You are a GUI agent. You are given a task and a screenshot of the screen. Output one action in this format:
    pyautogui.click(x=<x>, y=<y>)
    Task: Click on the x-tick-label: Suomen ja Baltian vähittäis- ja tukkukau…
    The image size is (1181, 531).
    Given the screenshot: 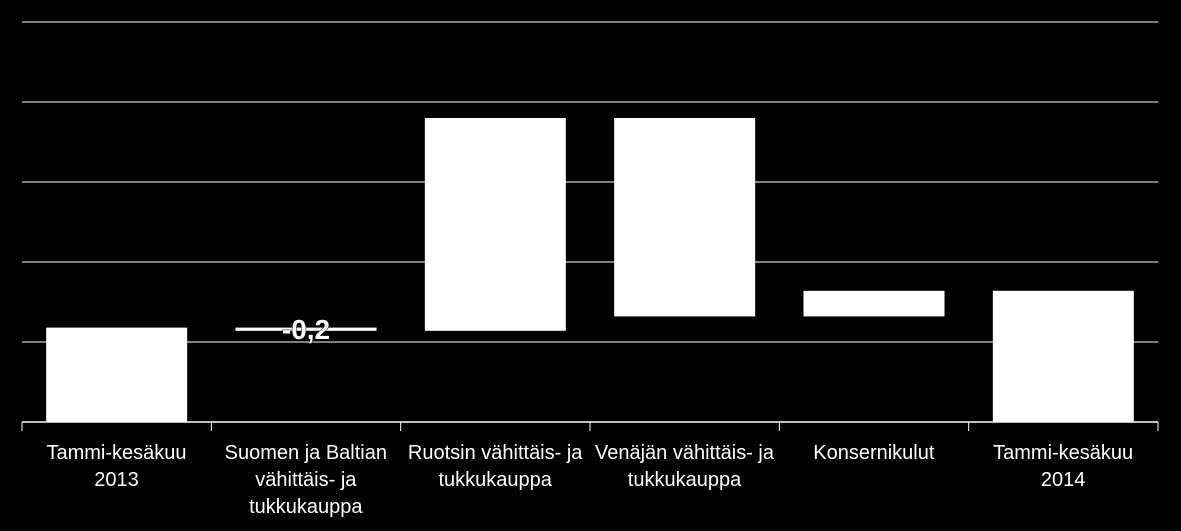 What is the action you would take?
    pyautogui.click(x=305, y=480)
    